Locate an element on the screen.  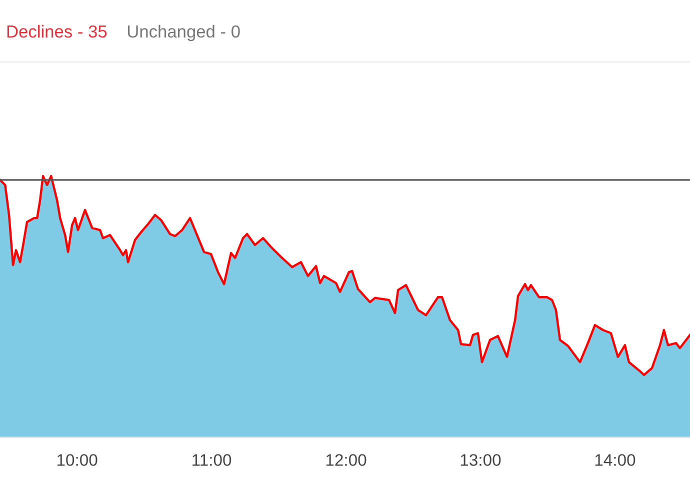
x-tick-label: 13:00 is located at coordinates (480, 460).